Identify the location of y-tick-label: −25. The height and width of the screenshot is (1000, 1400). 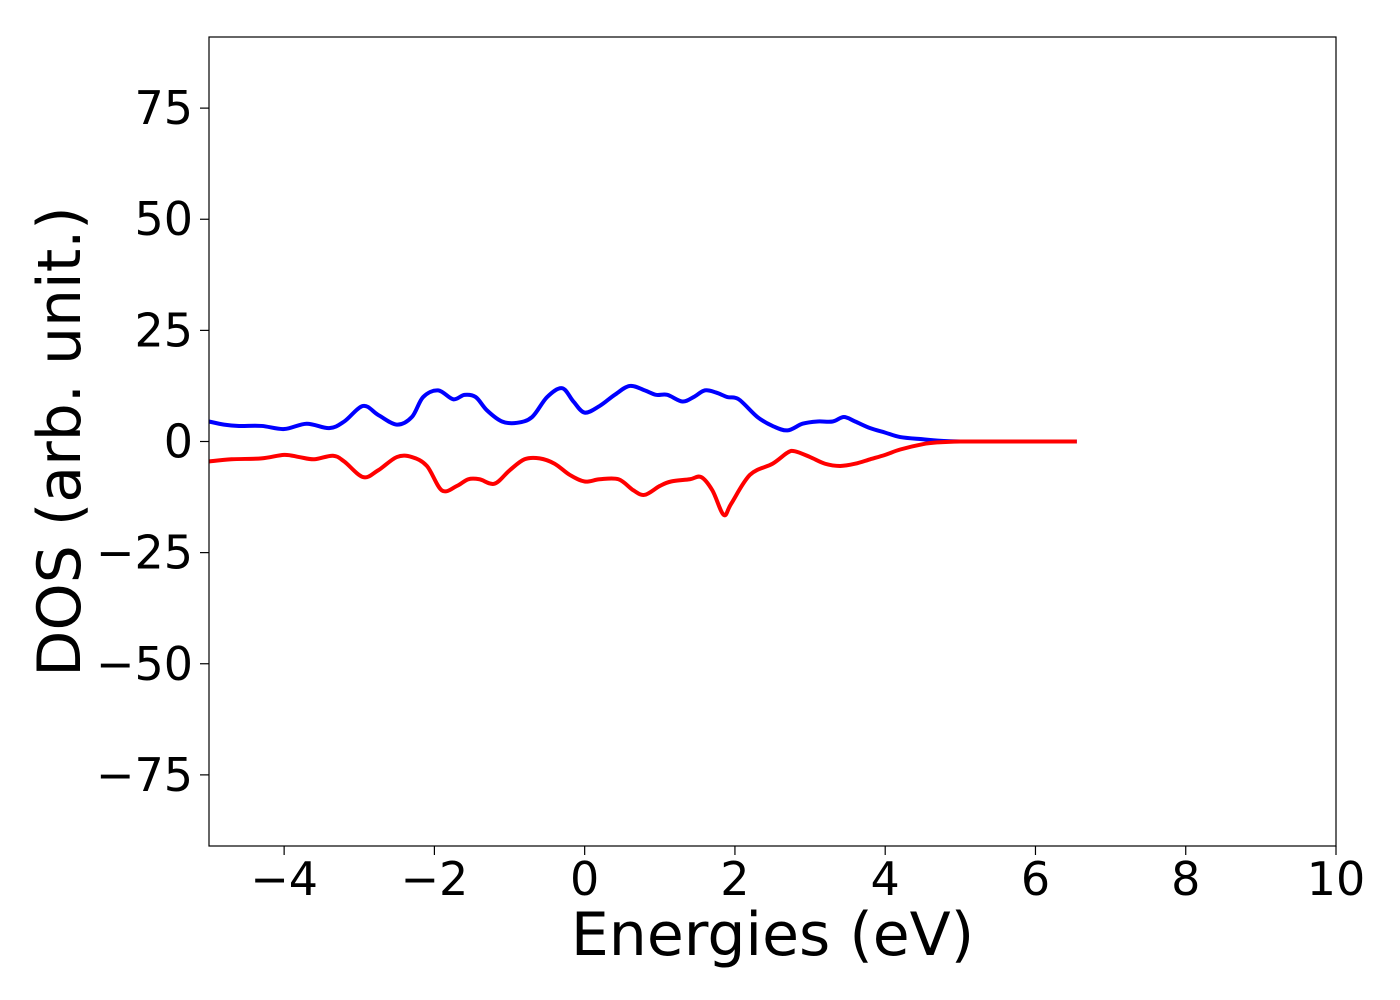
(144, 553).